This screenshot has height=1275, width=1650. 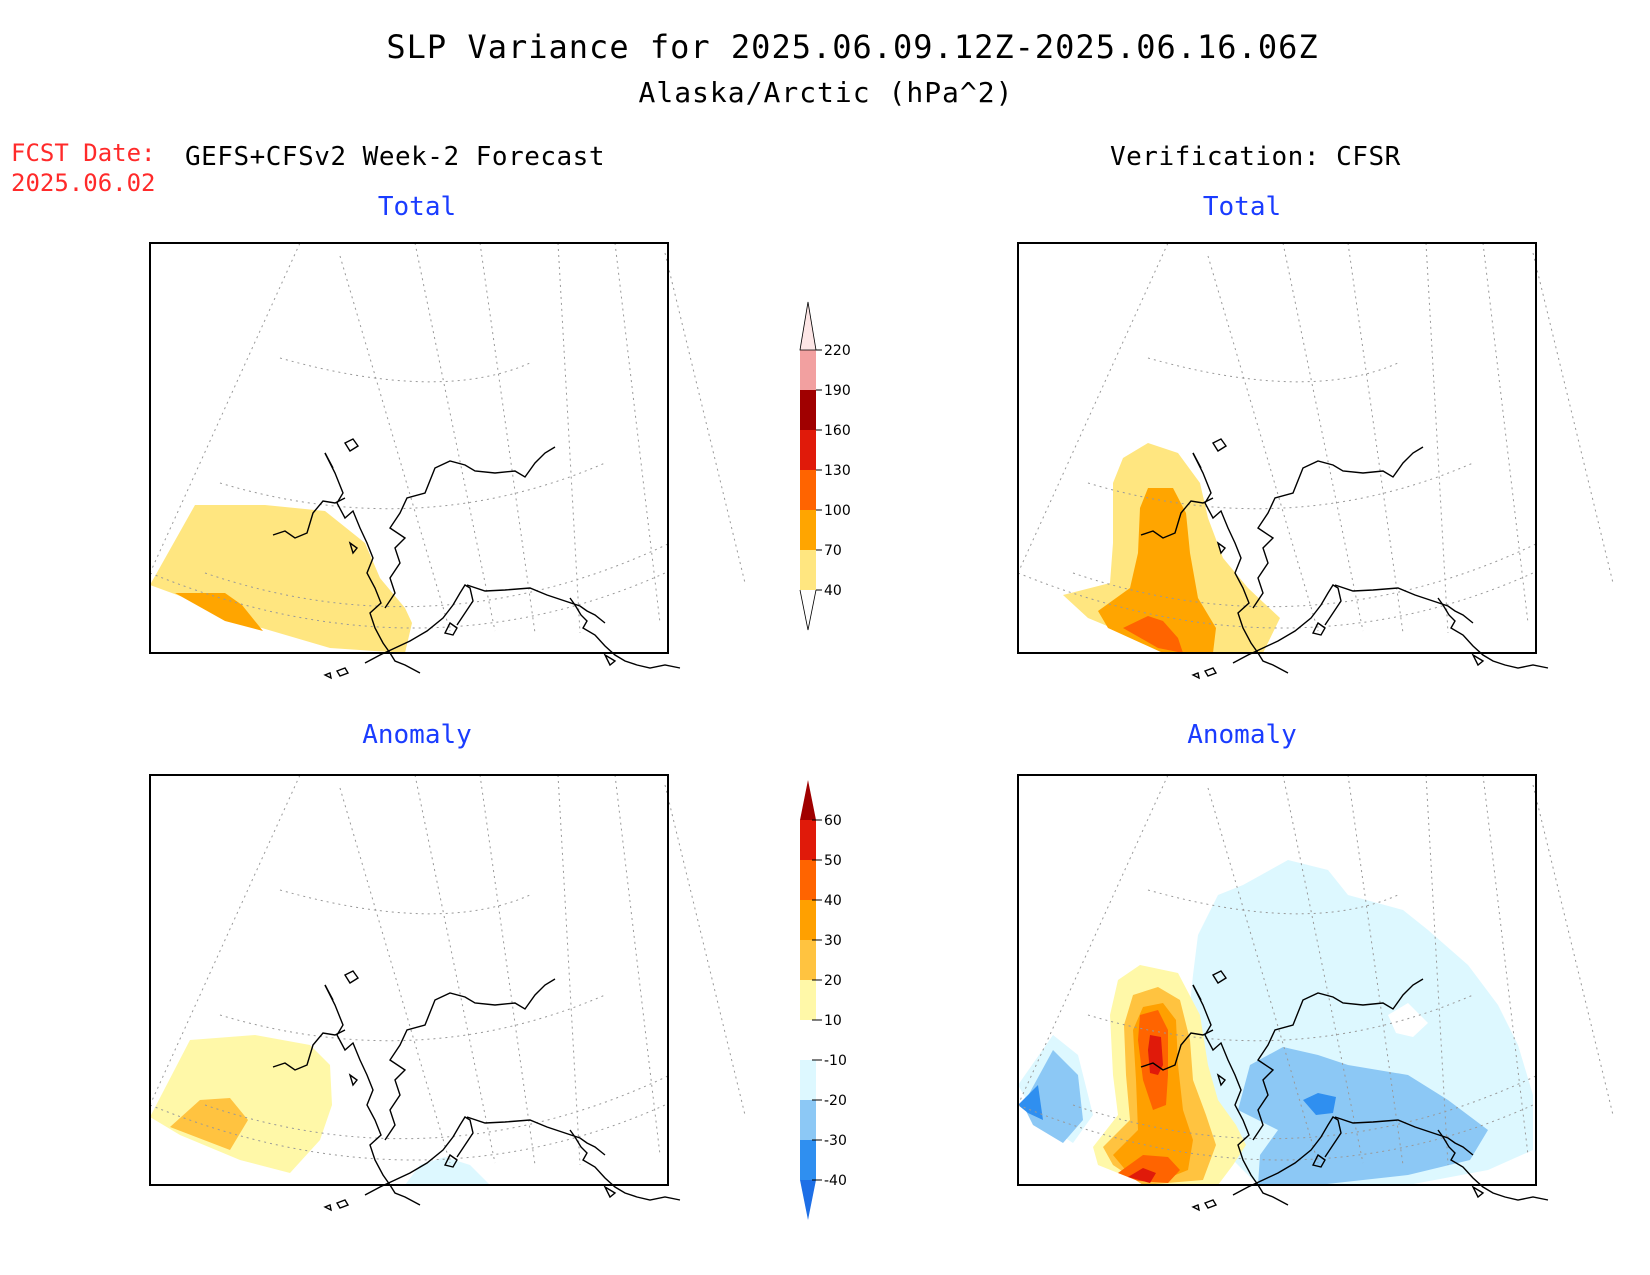 I want to click on total-colorbar-top-arrow, so click(x=808, y=326).